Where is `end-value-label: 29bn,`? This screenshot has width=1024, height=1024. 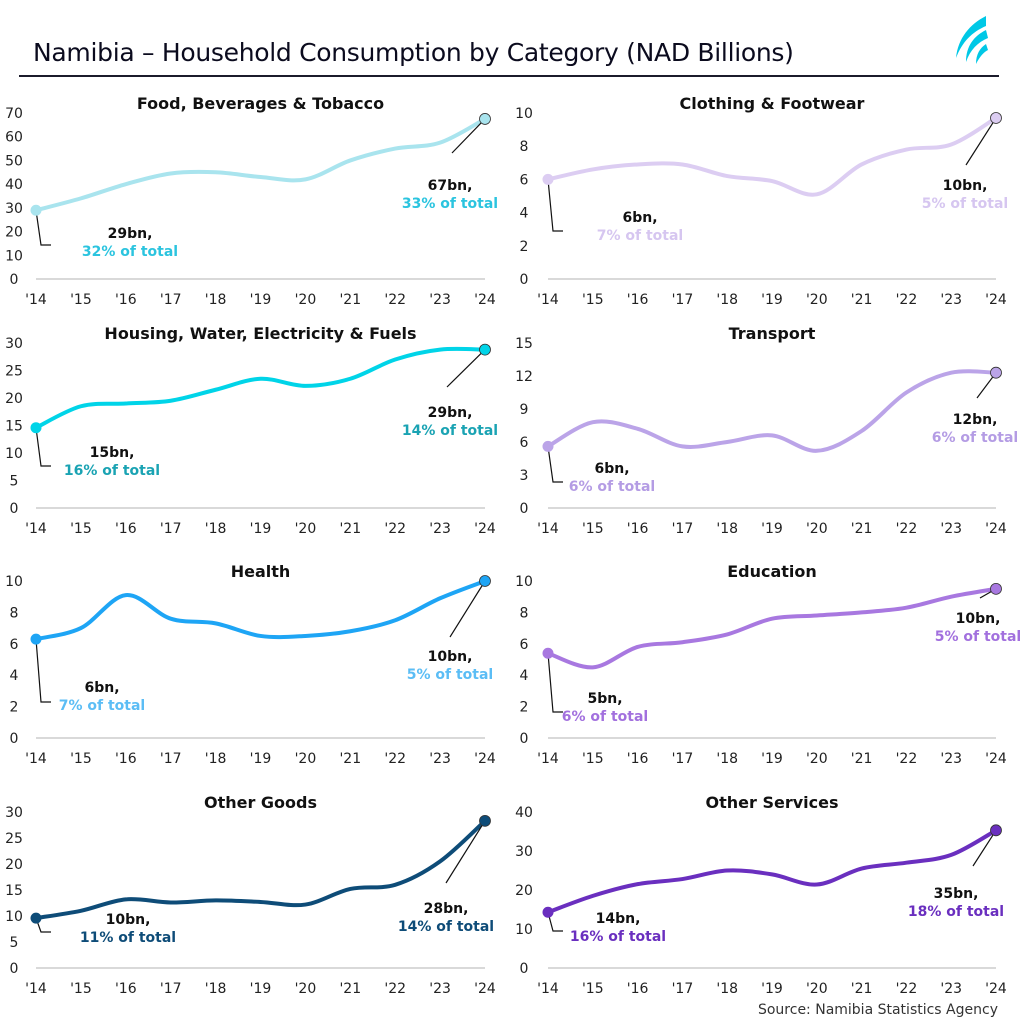
end-value-label: 29bn, is located at coordinates (450, 413).